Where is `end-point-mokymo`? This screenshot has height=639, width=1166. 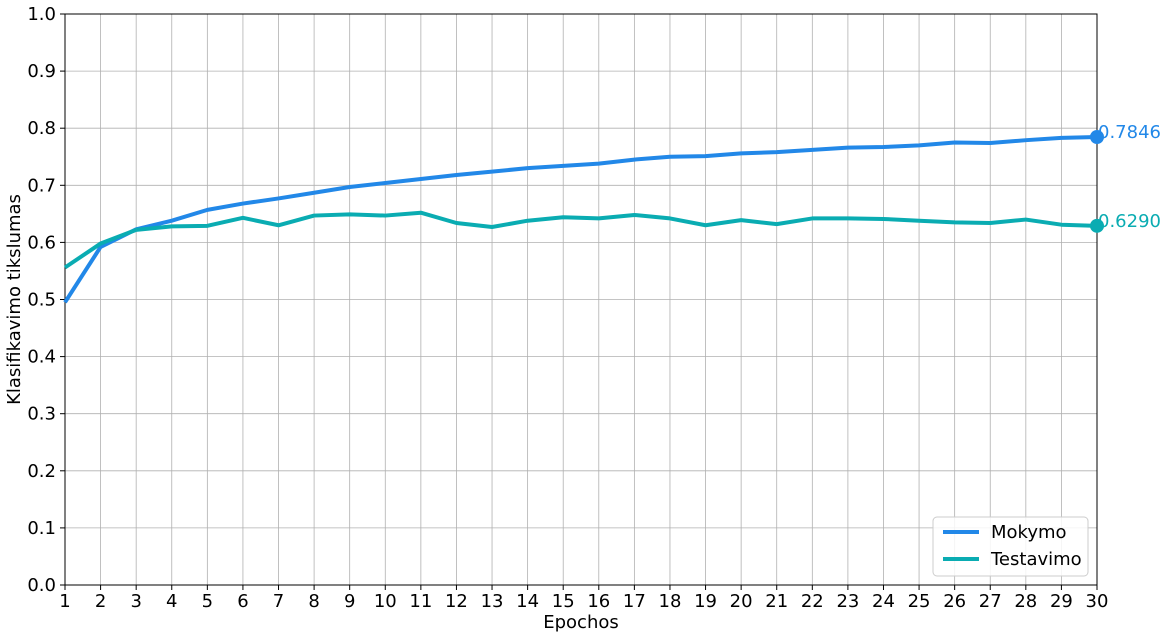 end-point-mokymo is located at coordinates (1097, 136).